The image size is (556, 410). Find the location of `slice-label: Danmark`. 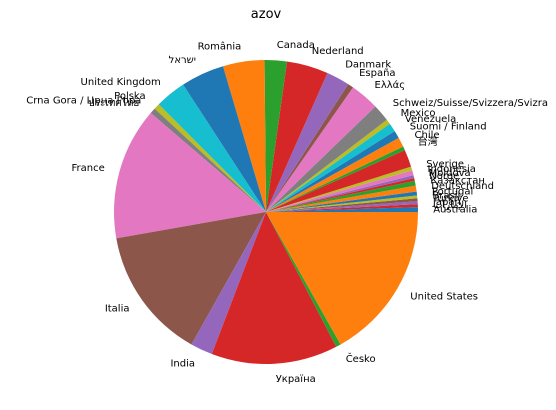

slice-label: Danmark is located at coordinates (368, 65).